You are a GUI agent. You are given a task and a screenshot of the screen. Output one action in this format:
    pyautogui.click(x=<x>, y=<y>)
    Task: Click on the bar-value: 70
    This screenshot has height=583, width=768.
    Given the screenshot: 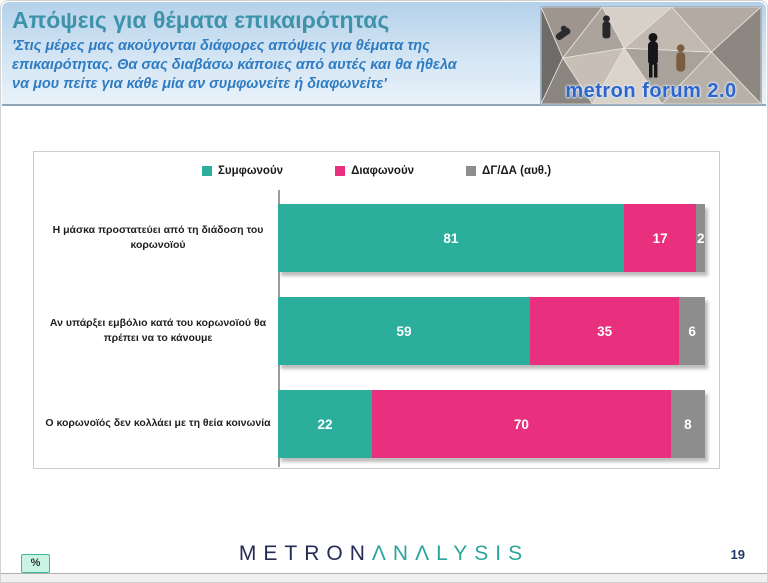 What is the action you would take?
    pyautogui.click(x=521, y=424)
    